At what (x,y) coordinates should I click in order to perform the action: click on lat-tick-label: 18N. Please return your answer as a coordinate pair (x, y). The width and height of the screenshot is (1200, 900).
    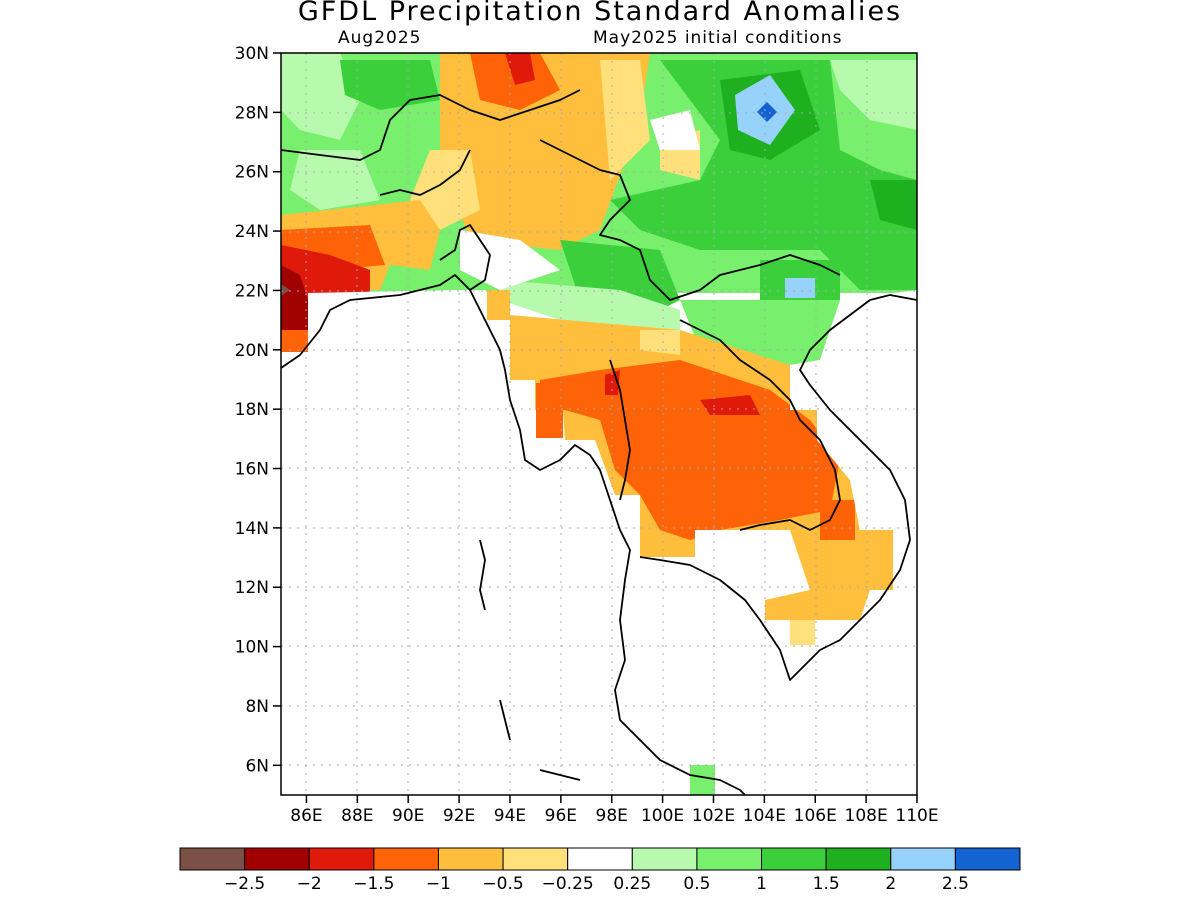
    Looking at the image, I should click on (252, 410).